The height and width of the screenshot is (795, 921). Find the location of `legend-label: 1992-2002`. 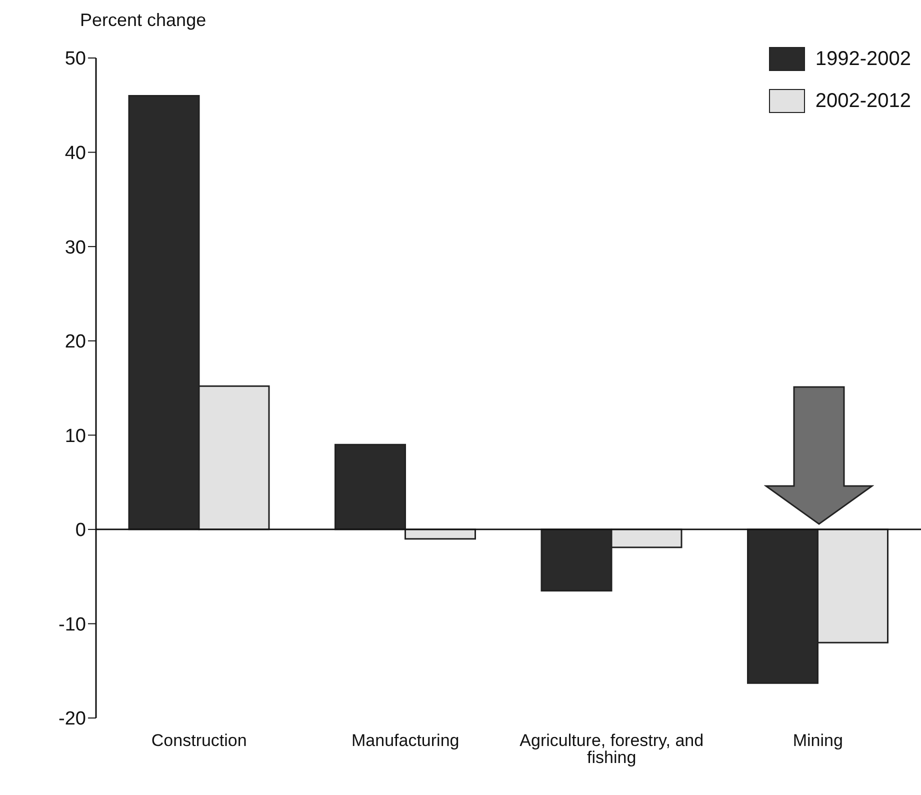

legend-label: 1992-2002 is located at coordinates (863, 59).